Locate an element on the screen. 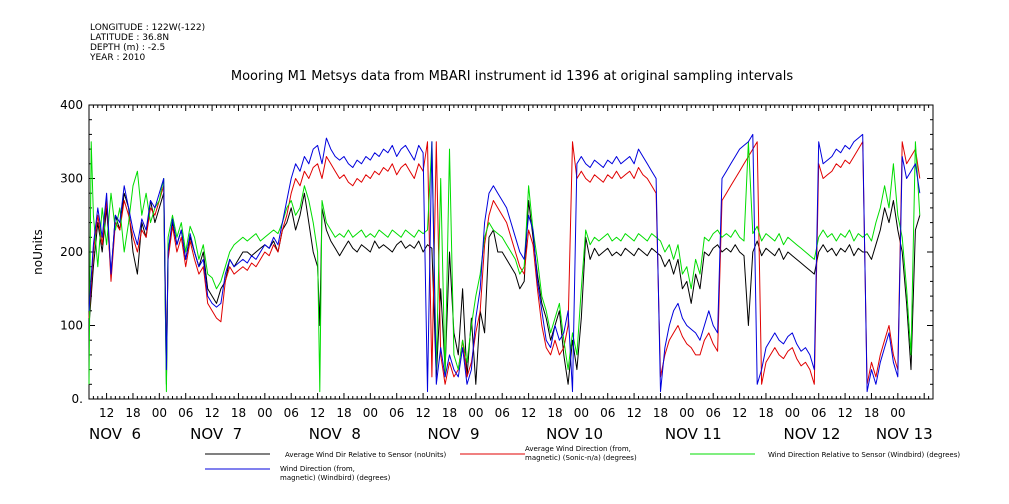 This screenshot has height=504, width=1009. meta-year: YEAR : 2010 is located at coordinates (117, 58).